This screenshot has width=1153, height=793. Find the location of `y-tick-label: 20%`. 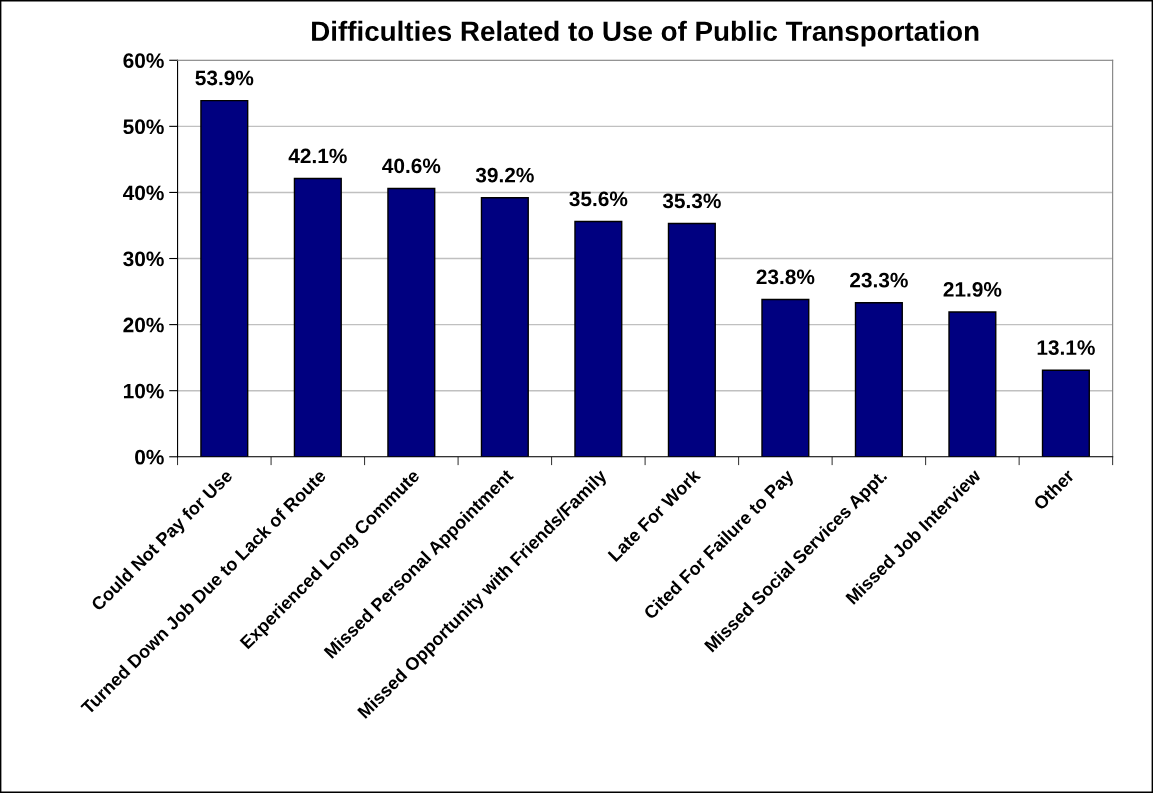

y-tick-label: 20% is located at coordinates (143, 325).